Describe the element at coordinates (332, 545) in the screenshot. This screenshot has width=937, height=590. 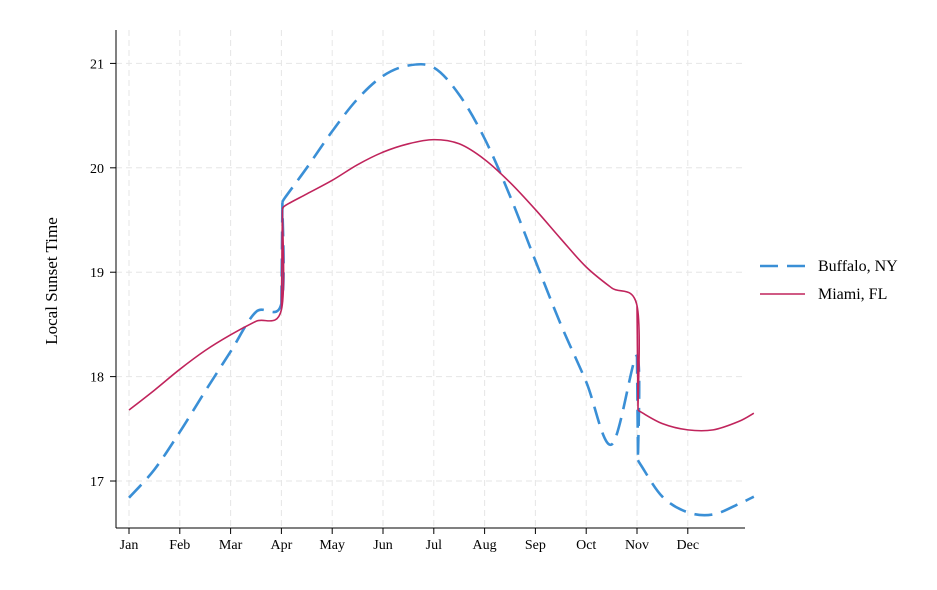
I see `x-tick-label: May` at that location.